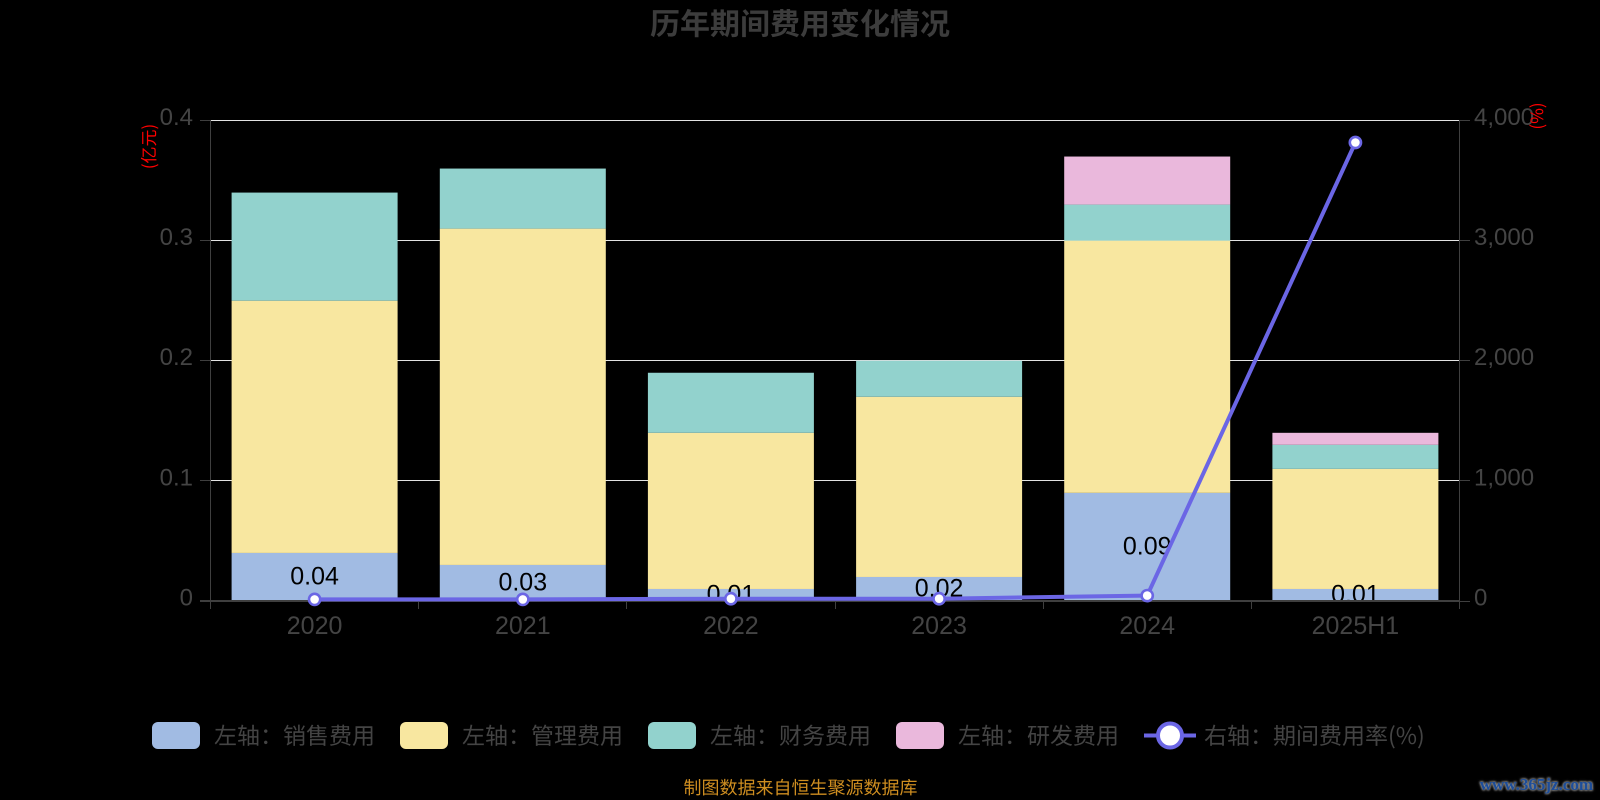  What do you see at coordinates (731, 626) in the screenshot?
I see `svg-text: 2022` at bounding box center [731, 626].